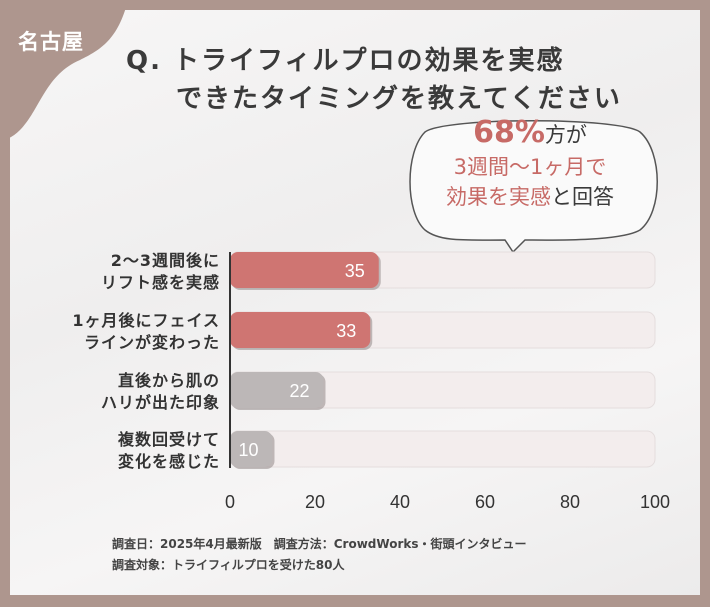 Image resolution: width=710 pixels, height=607 pixels. I want to click on title-line2: できたタイミングを教えてください, so click(399, 99).